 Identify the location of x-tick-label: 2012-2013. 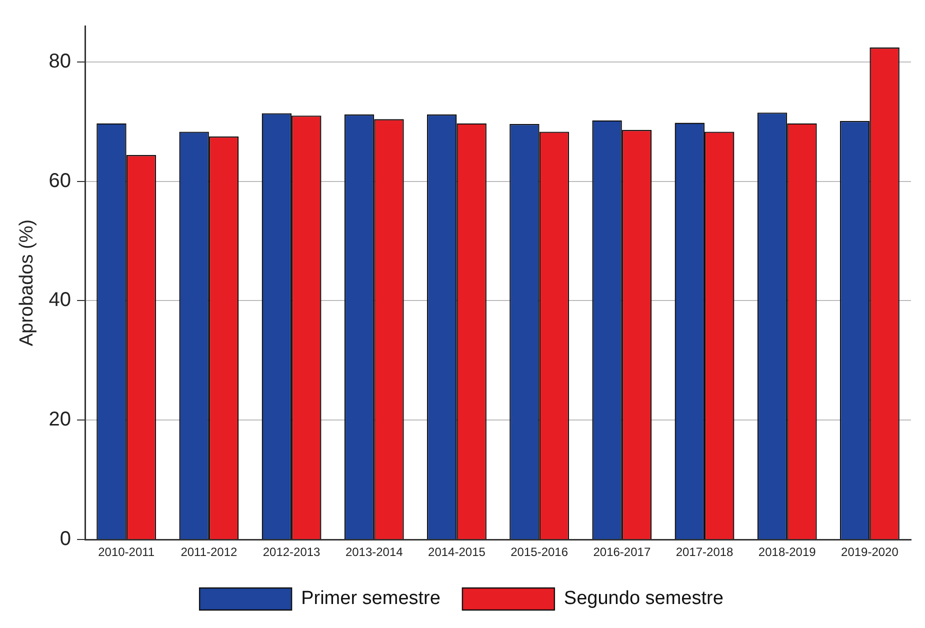
(291, 552).